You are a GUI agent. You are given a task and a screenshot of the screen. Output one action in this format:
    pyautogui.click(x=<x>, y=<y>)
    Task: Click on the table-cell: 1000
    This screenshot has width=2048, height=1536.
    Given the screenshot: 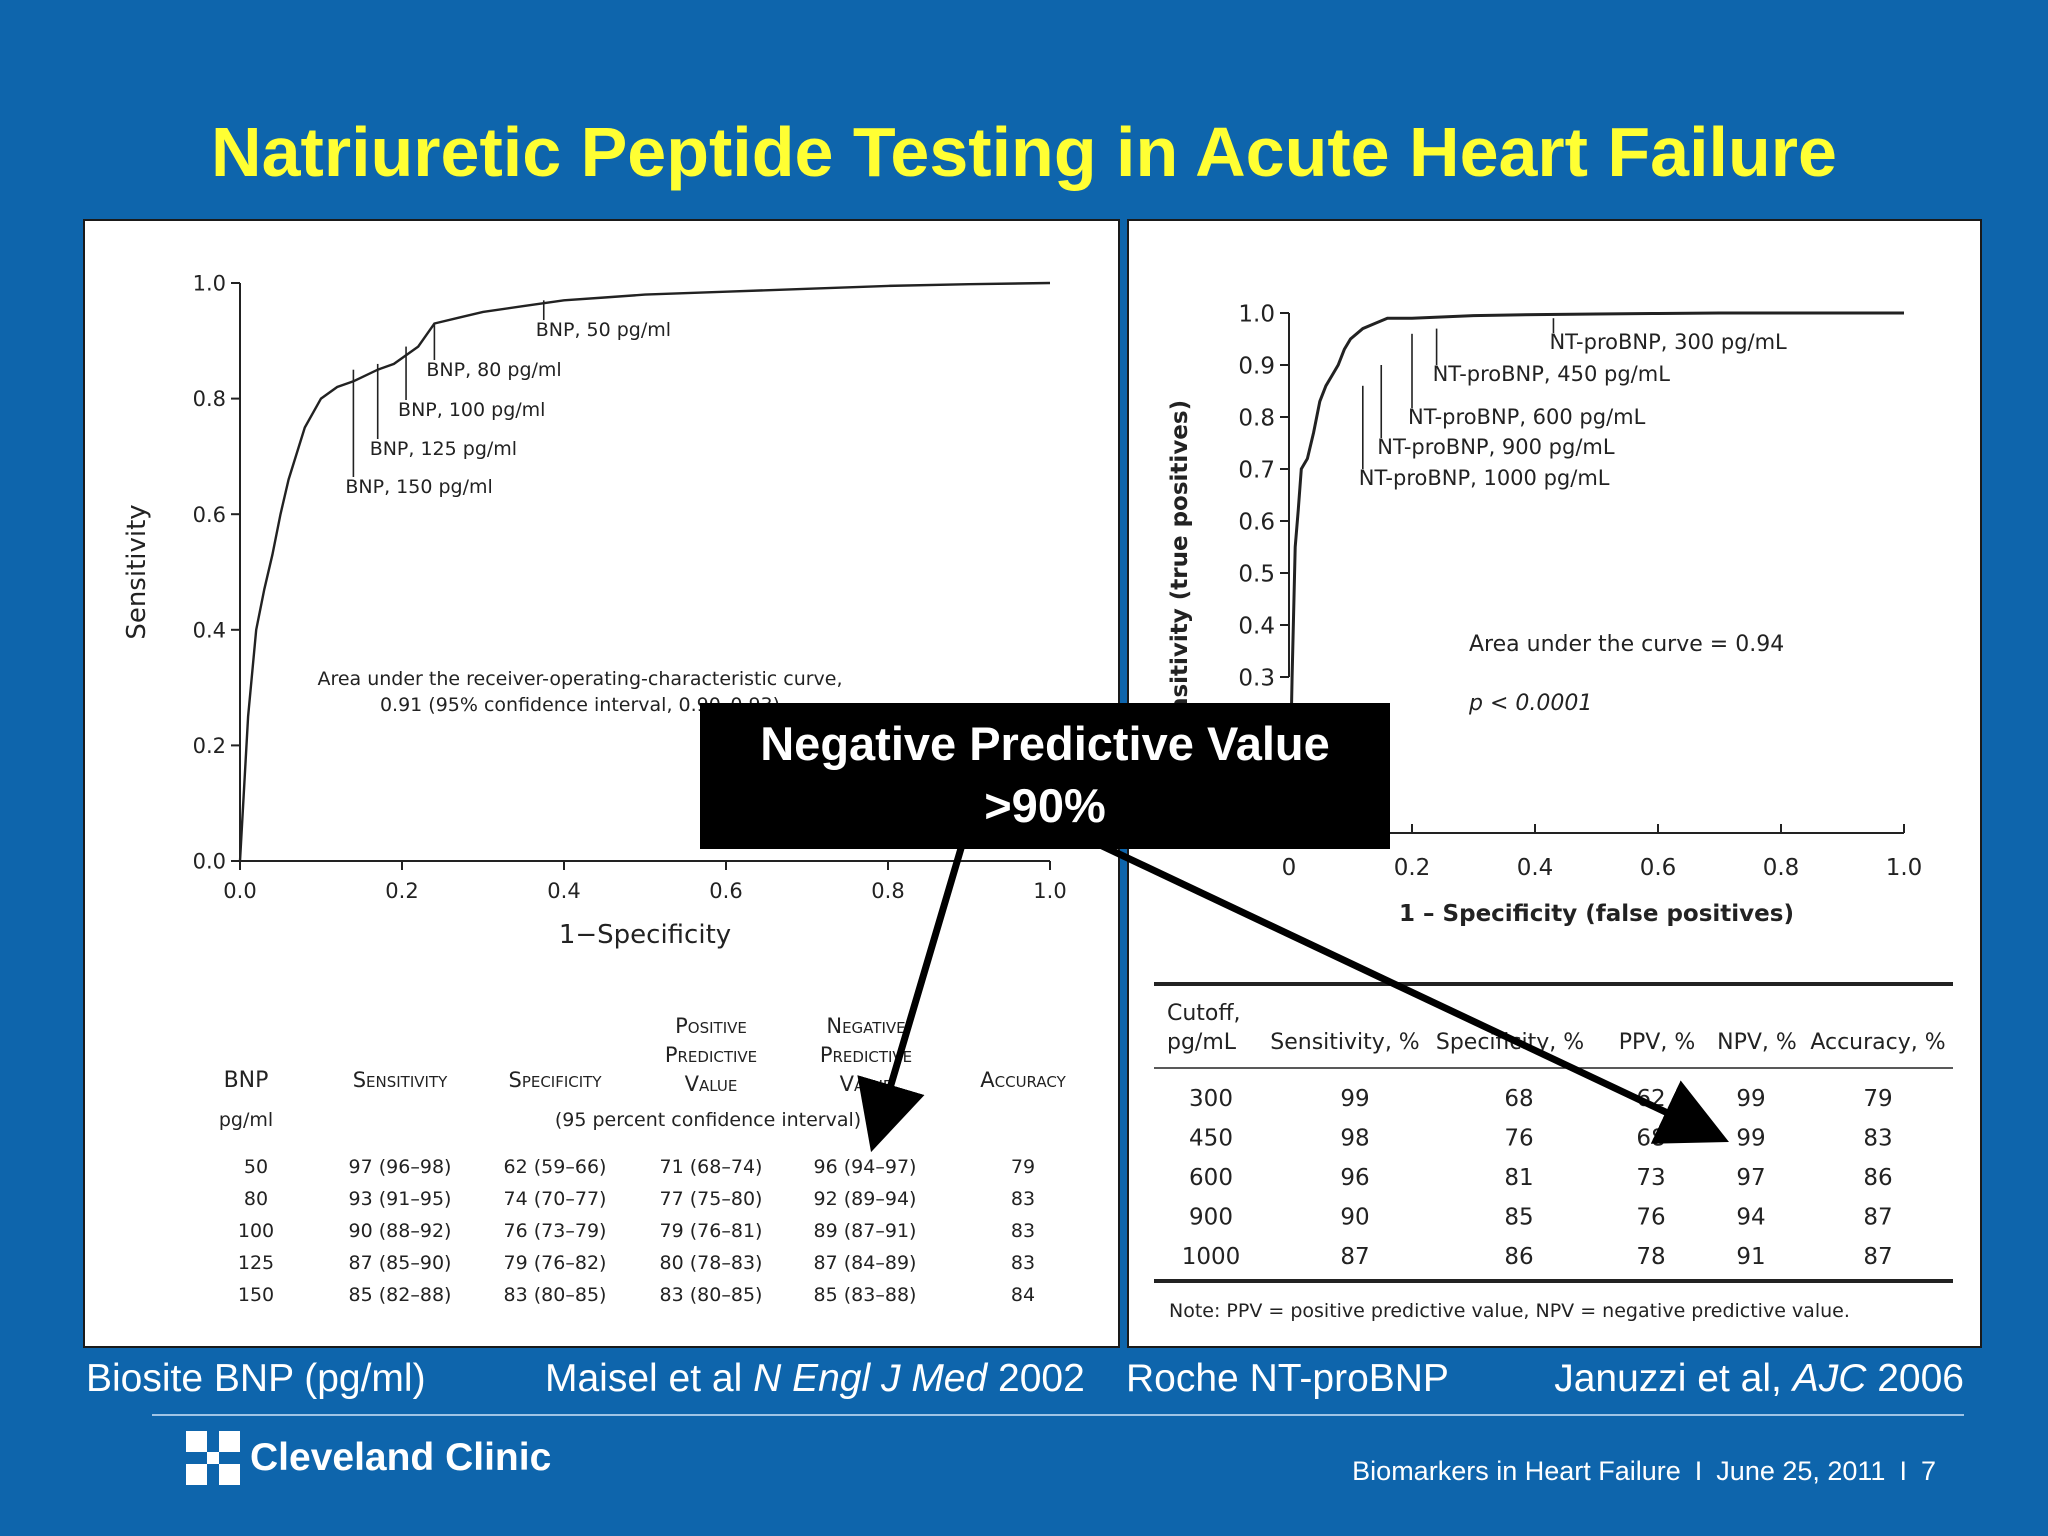 What is the action you would take?
    pyautogui.click(x=1211, y=1257)
    